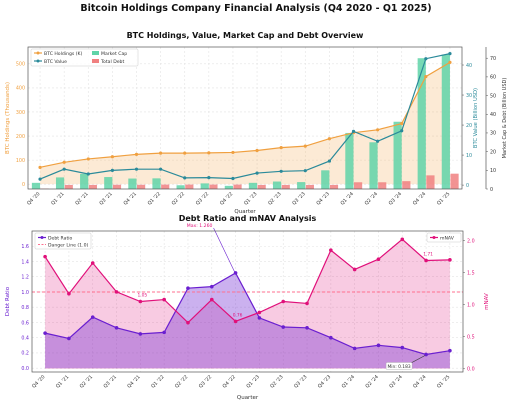 This screenshot has height=403, width=512. I want to click on x-tick-label: Q4 '22, so click(229, 381).